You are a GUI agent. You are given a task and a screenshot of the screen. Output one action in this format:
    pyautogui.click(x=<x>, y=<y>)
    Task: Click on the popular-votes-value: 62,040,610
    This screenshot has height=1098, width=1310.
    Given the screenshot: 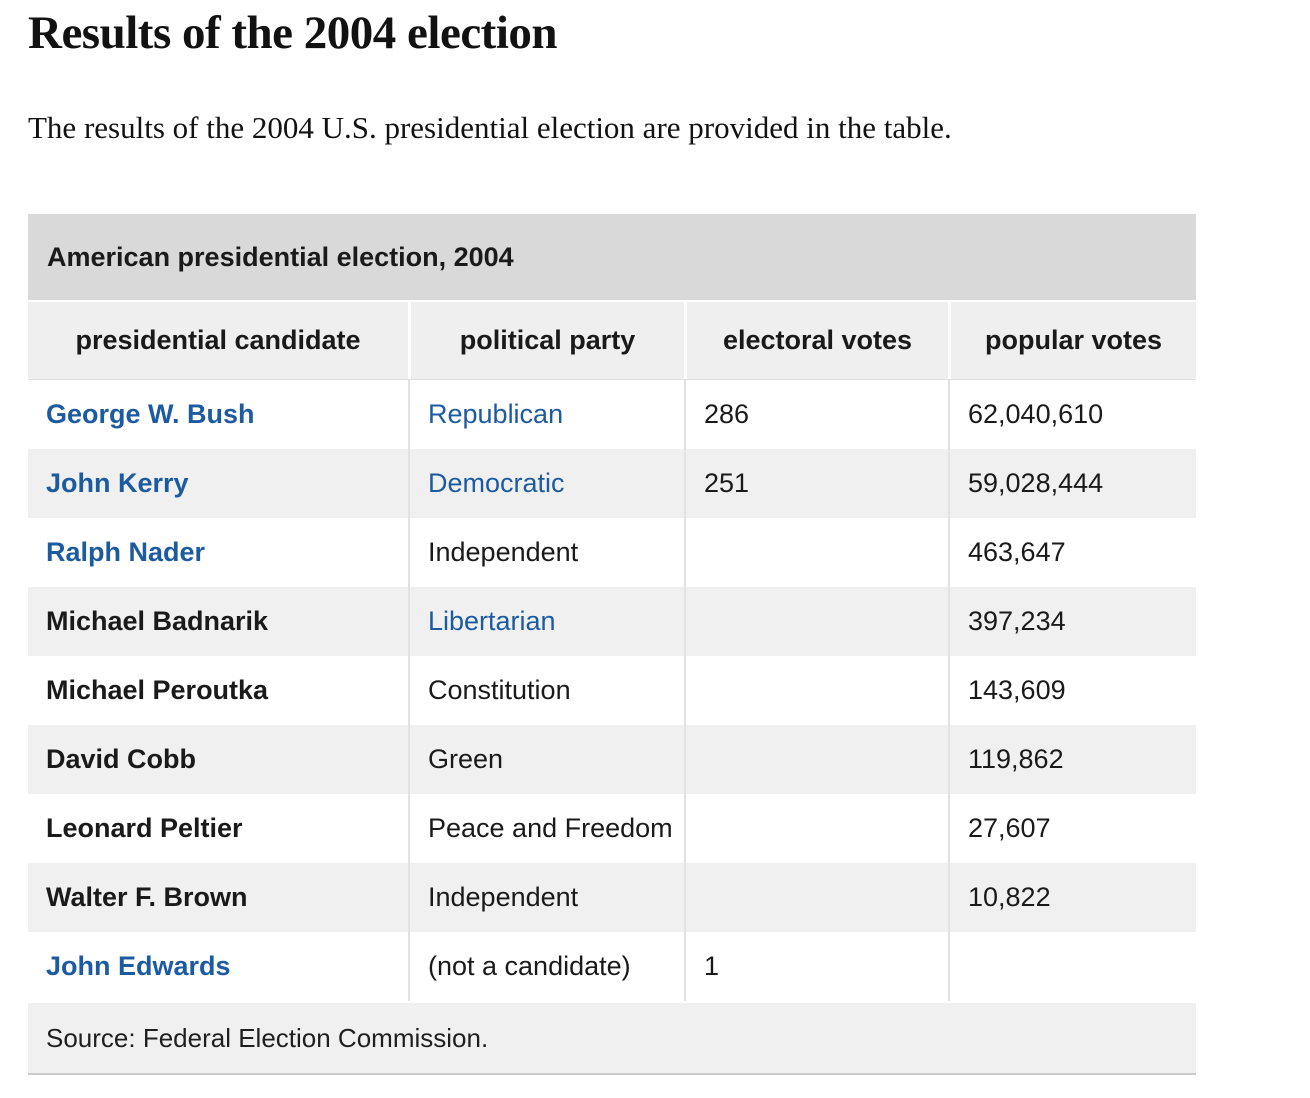 What is the action you would take?
    pyautogui.click(x=1036, y=414)
    